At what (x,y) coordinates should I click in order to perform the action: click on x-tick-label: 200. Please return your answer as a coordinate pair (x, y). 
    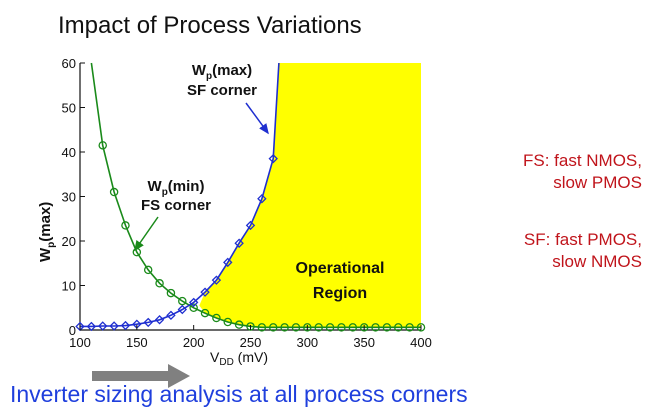
    Looking at the image, I should click on (194, 342).